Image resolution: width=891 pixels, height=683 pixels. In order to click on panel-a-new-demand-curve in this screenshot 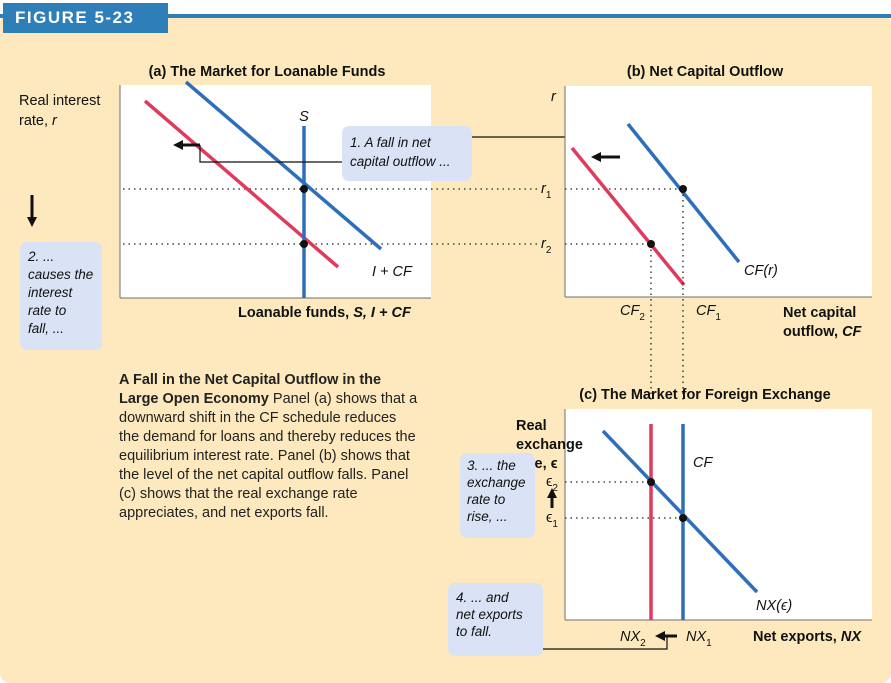, I will do `click(241, 184)`.